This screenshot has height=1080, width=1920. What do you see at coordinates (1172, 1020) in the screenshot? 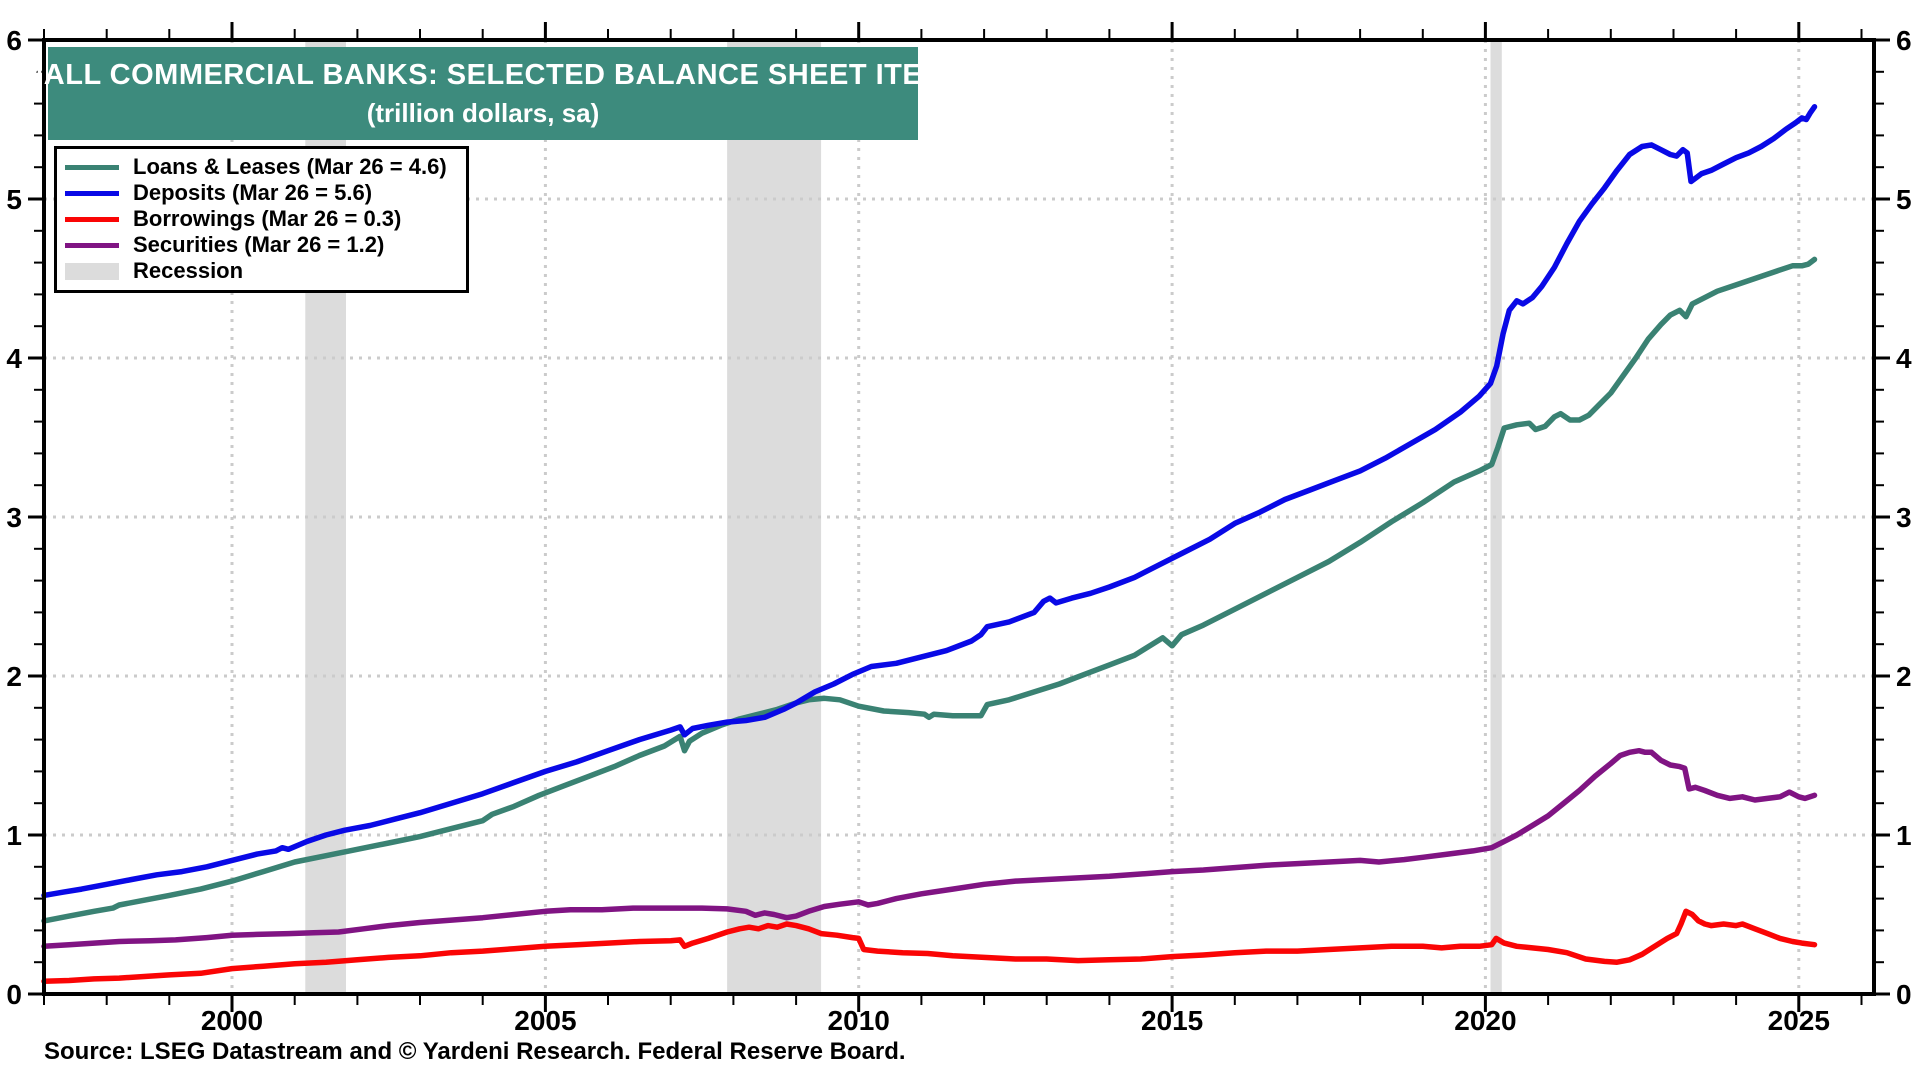
I see `x-axis-label: 2015` at bounding box center [1172, 1020].